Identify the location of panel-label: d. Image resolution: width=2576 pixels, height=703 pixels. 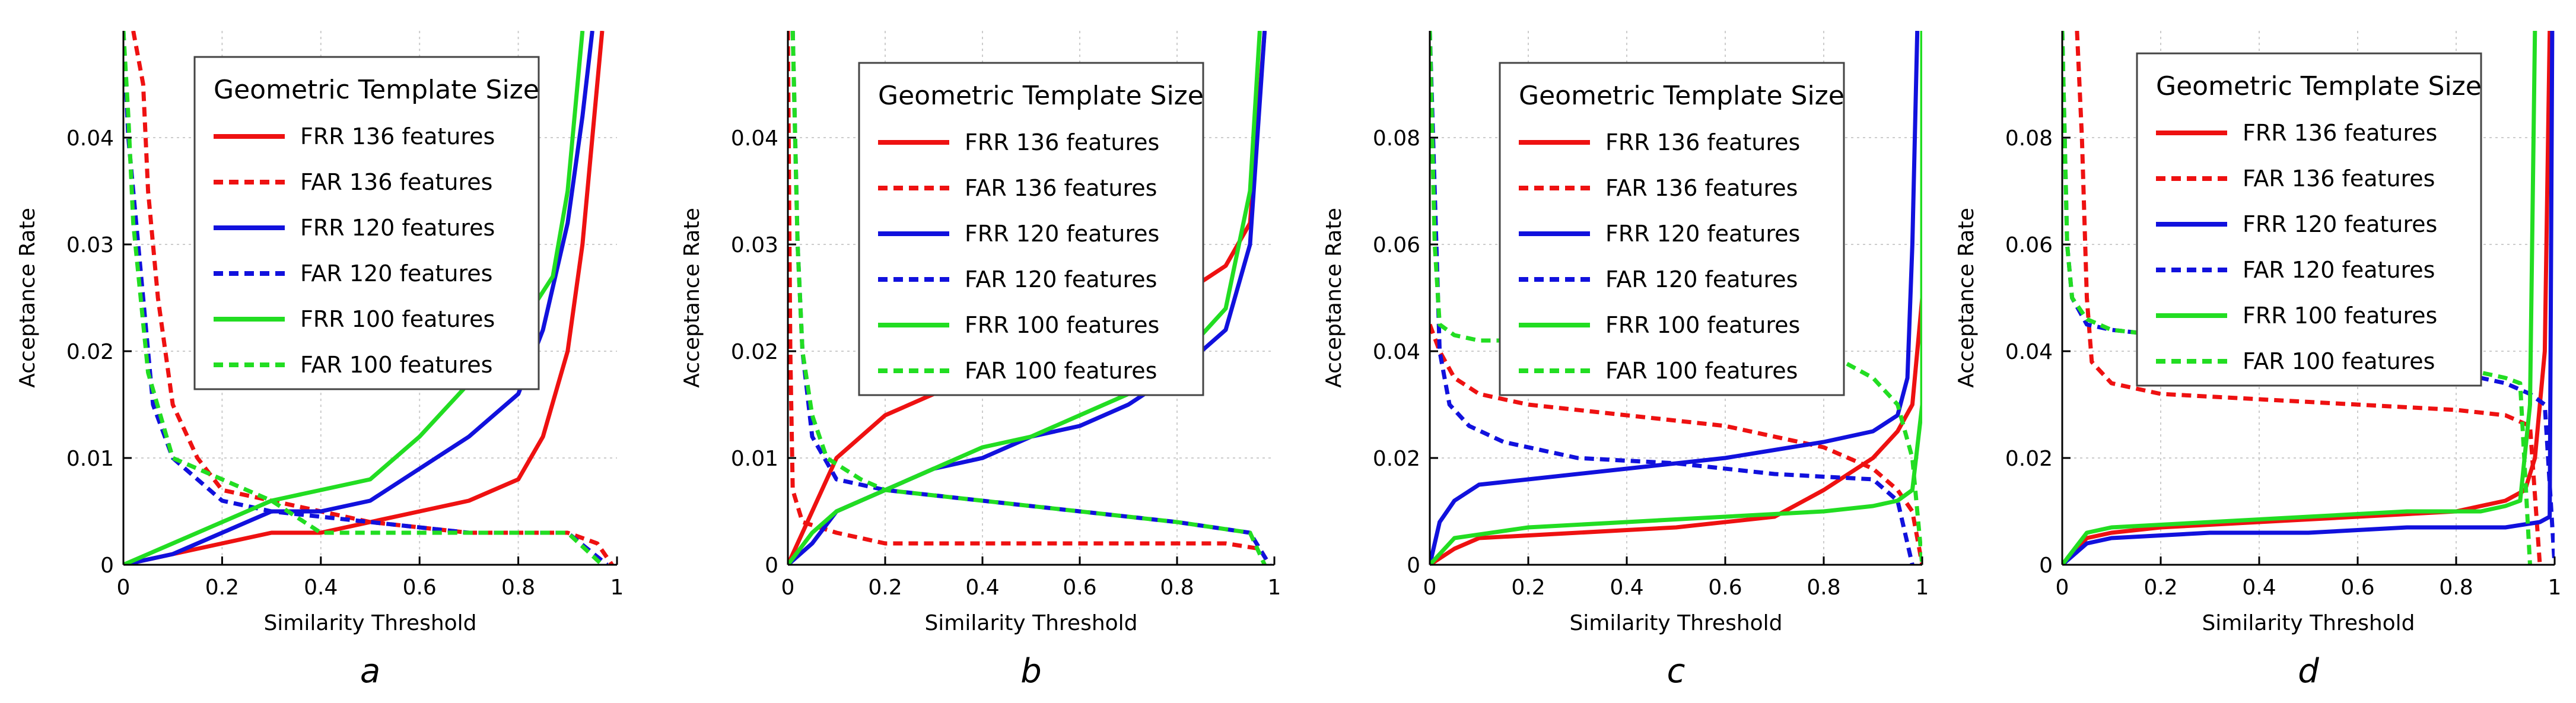
(2308, 671).